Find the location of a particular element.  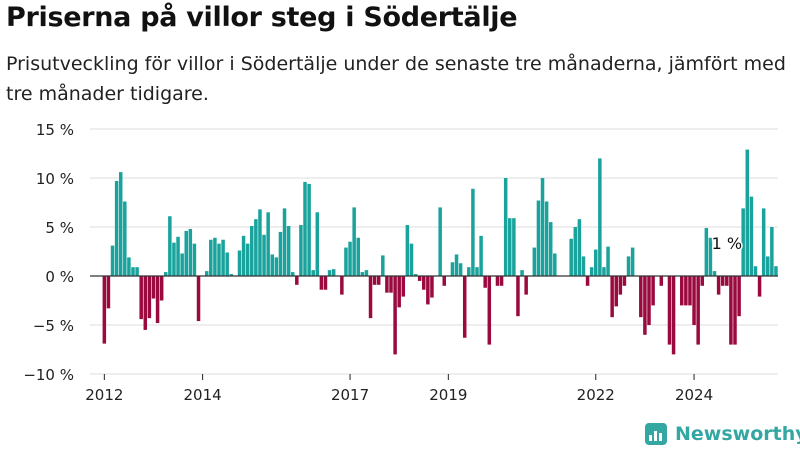

x-tick-label: 2017 is located at coordinates (350, 395).